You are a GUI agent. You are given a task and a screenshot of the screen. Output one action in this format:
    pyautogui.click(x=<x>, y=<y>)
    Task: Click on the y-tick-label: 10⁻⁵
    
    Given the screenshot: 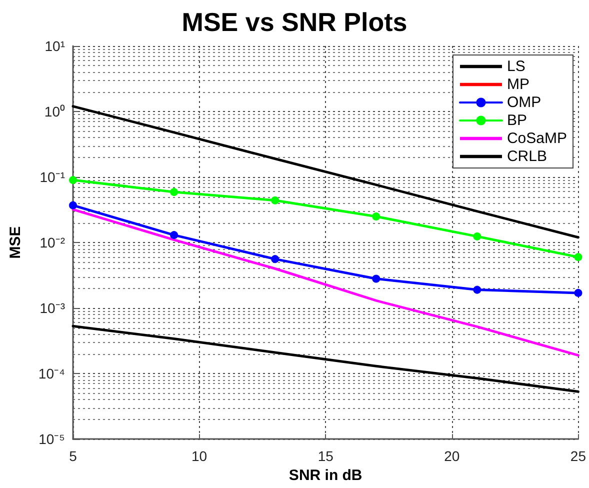 What is the action you would take?
    pyautogui.click(x=51, y=439)
    